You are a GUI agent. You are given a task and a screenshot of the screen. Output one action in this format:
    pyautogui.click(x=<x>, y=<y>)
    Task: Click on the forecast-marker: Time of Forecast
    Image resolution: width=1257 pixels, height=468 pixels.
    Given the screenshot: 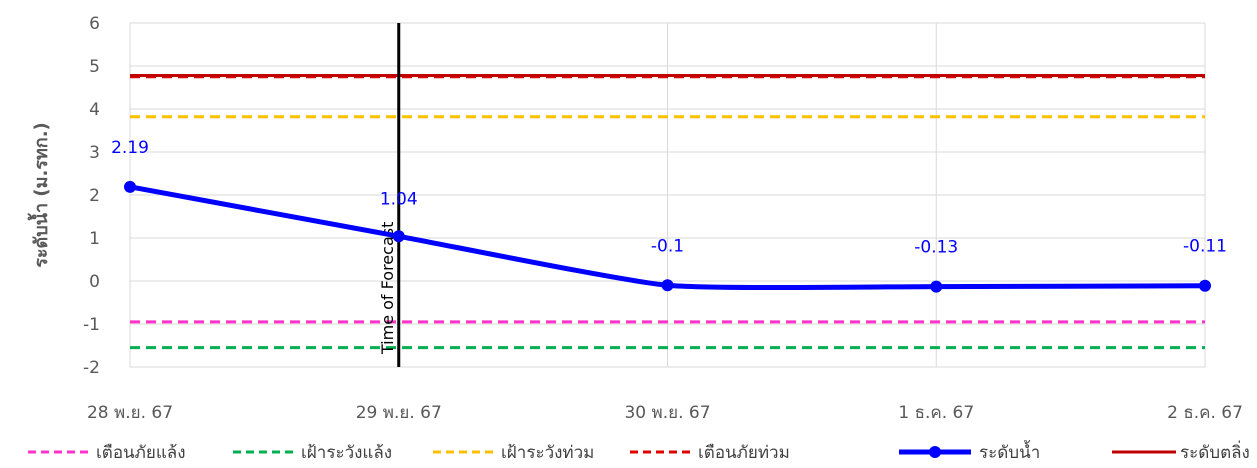 What is the action you would take?
    pyautogui.click(x=389, y=195)
    